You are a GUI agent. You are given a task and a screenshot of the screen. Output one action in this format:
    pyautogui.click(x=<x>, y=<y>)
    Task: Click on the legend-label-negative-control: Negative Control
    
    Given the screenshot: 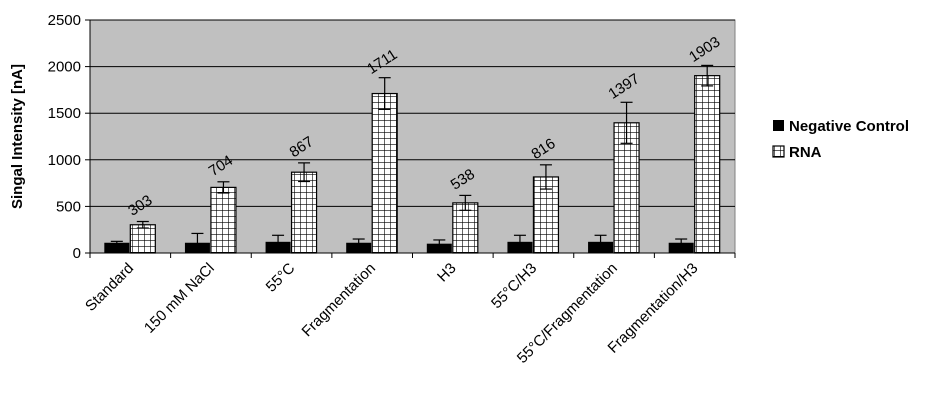 What is the action you would take?
    pyautogui.click(x=849, y=126)
    